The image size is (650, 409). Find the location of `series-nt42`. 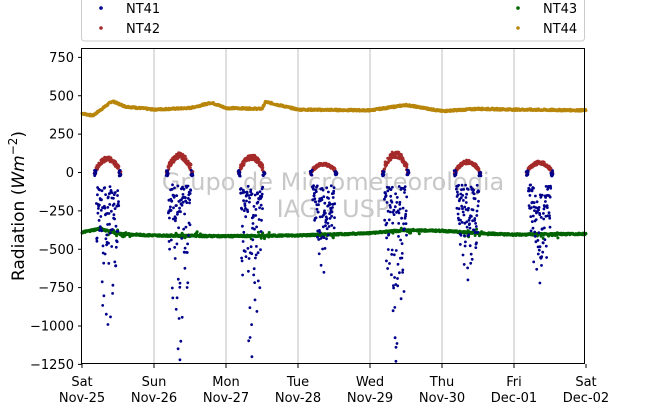

series-nt42 is located at coordinates (323, 163).